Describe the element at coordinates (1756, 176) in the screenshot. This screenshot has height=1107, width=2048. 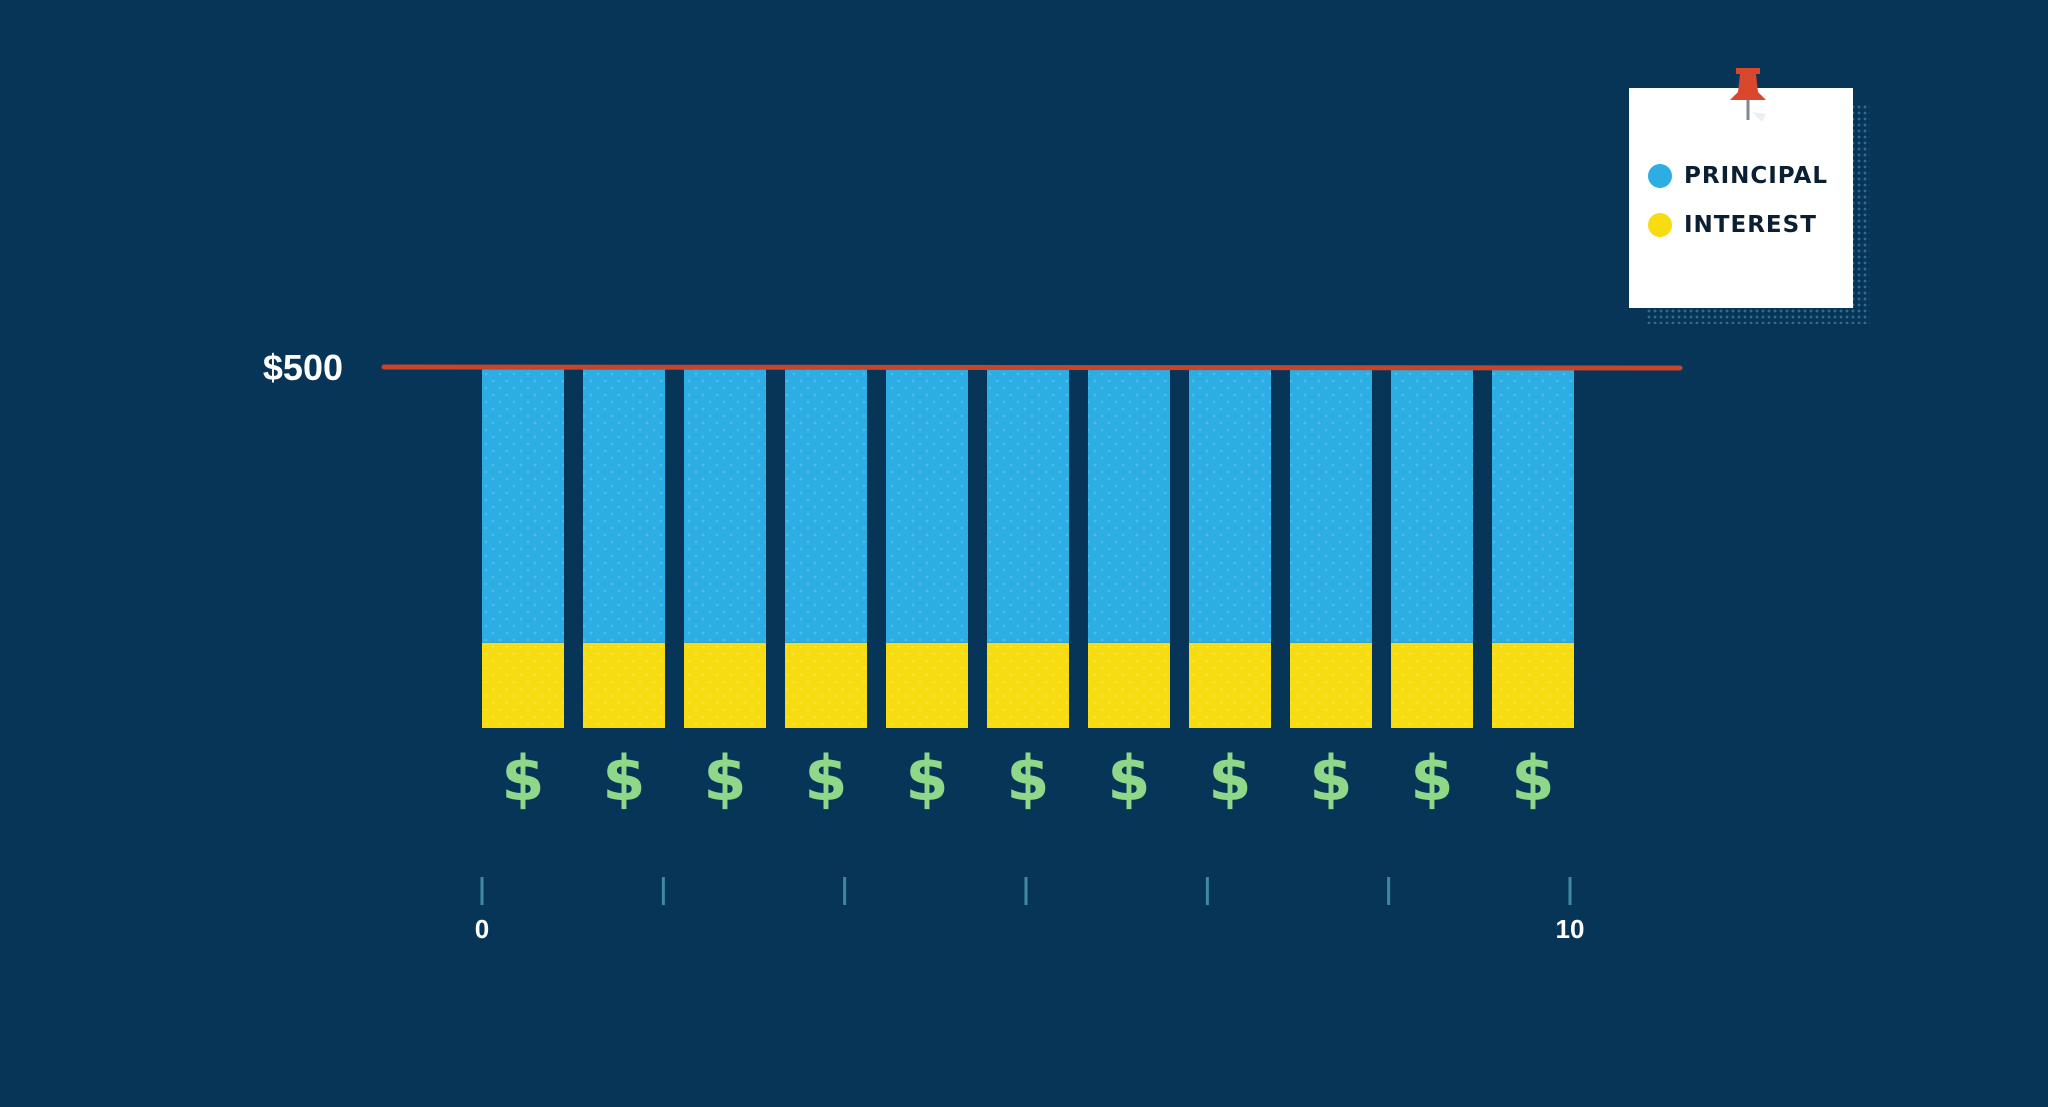
I see `legend-label-principal: PRINCIPAL` at that location.